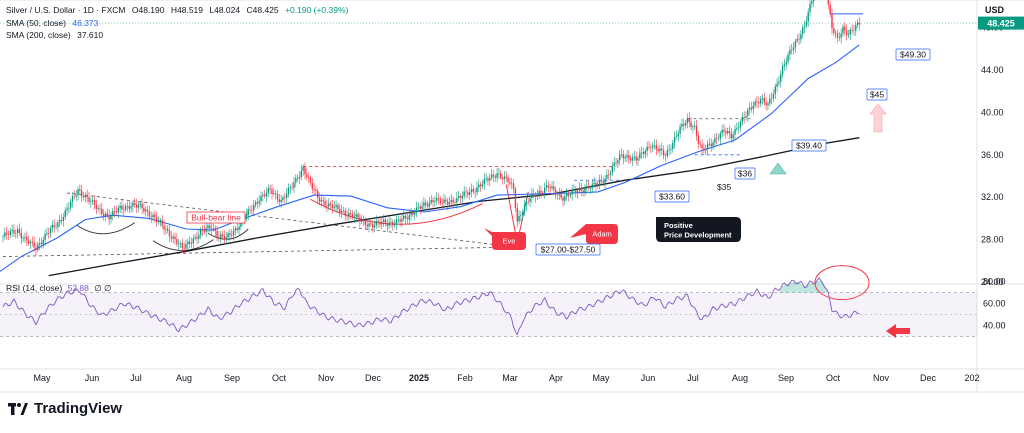 The width and height of the screenshot is (1024, 433). What do you see at coordinates (105, 228) in the screenshot?
I see `pattern-arc` at bounding box center [105, 228].